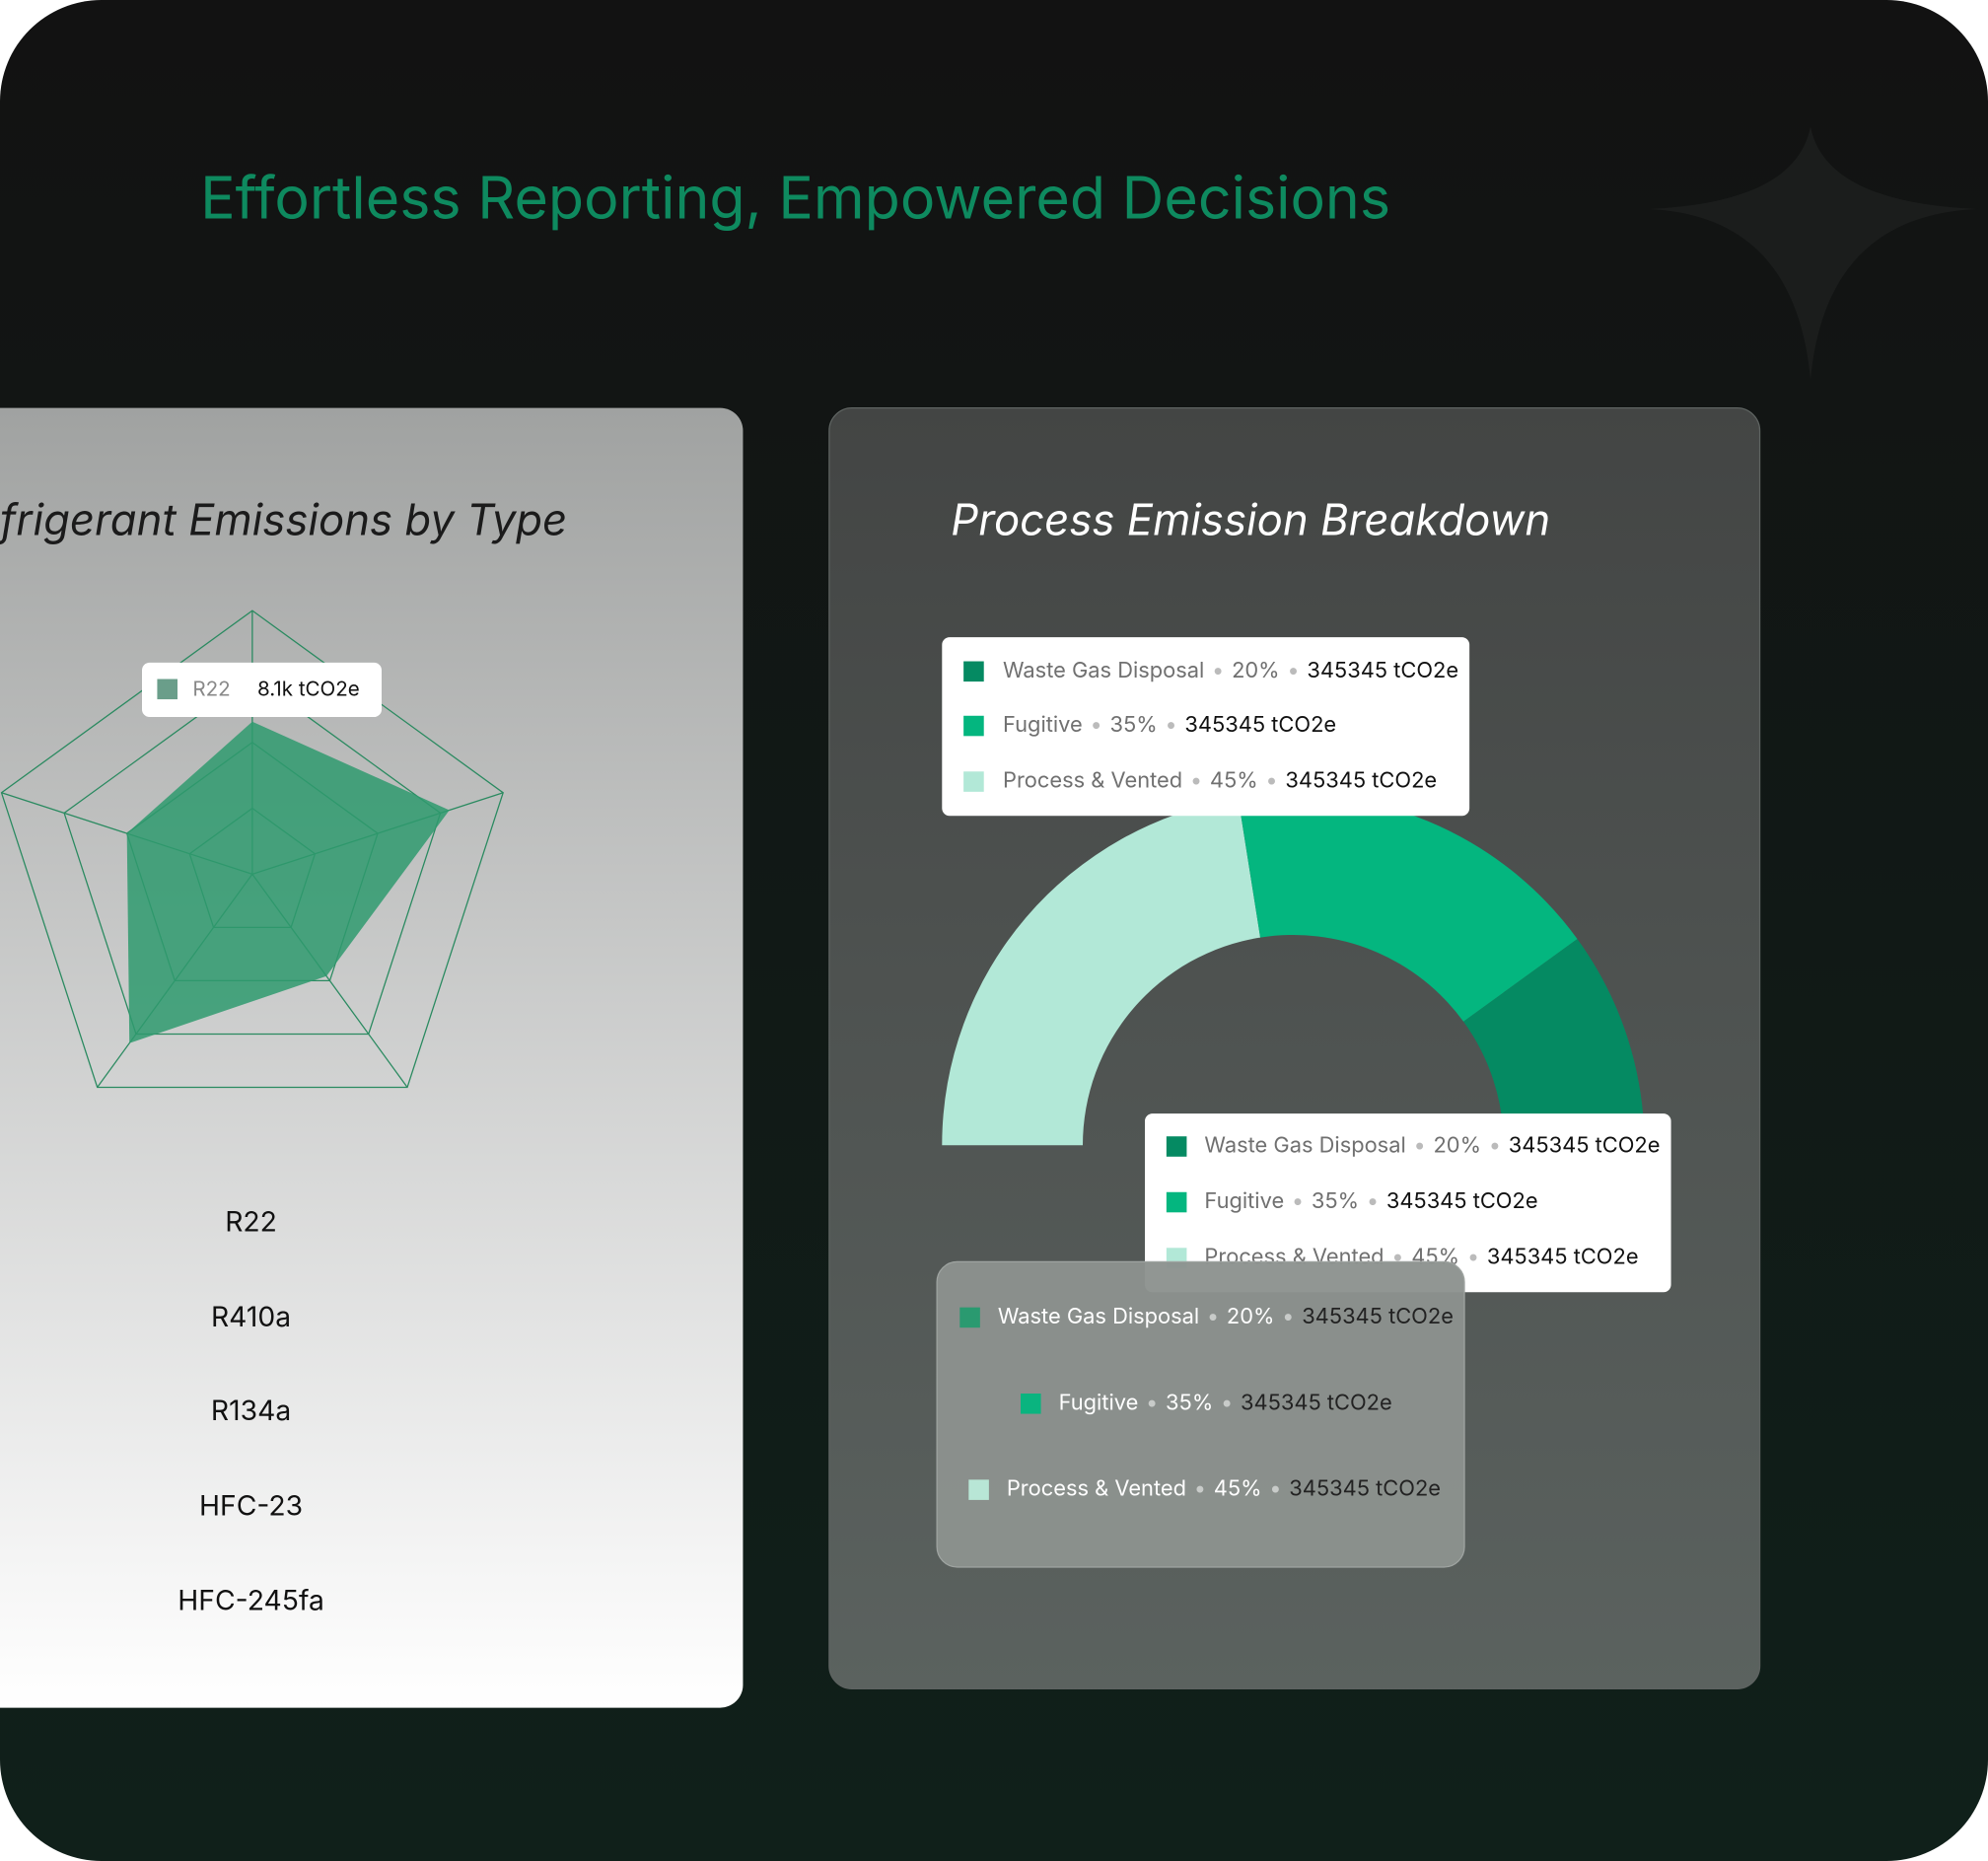 The width and height of the screenshot is (1988, 1861). What do you see at coordinates (251, 1222) in the screenshot?
I see `category-label: R22` at bounding box center [251, 1222].